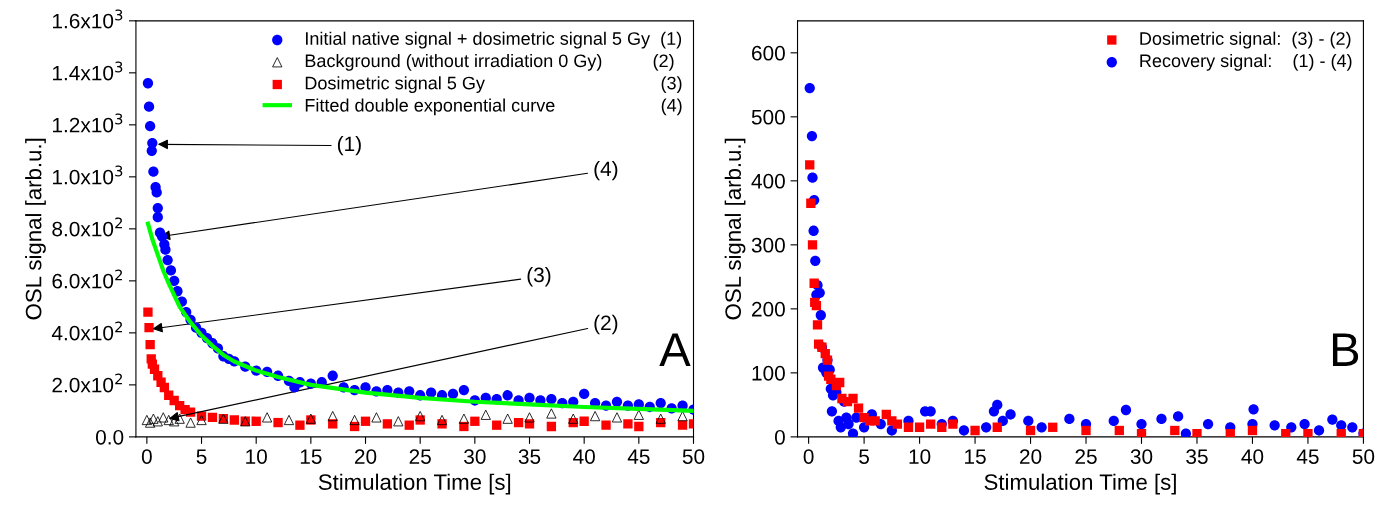 This screenshot has width=1387, height=508. What do you see at coordinates (201, 456) in the screenshot?
I see `x-tick-label: 5` at bounding box center [201, 456].